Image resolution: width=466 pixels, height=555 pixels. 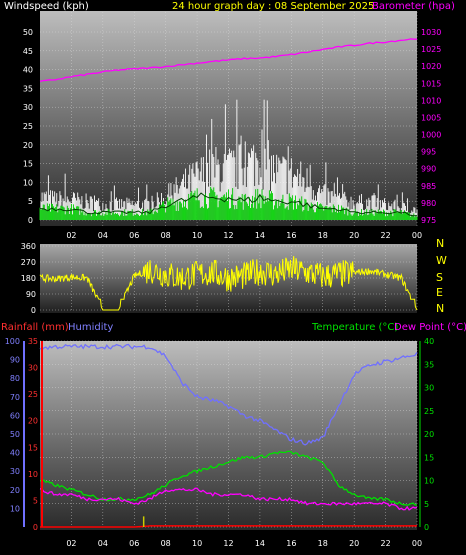 What do you see at coordinates (28, 88) in the screenshot?
I see `wind-y-tick: 35` at bounding box center [28, 88].